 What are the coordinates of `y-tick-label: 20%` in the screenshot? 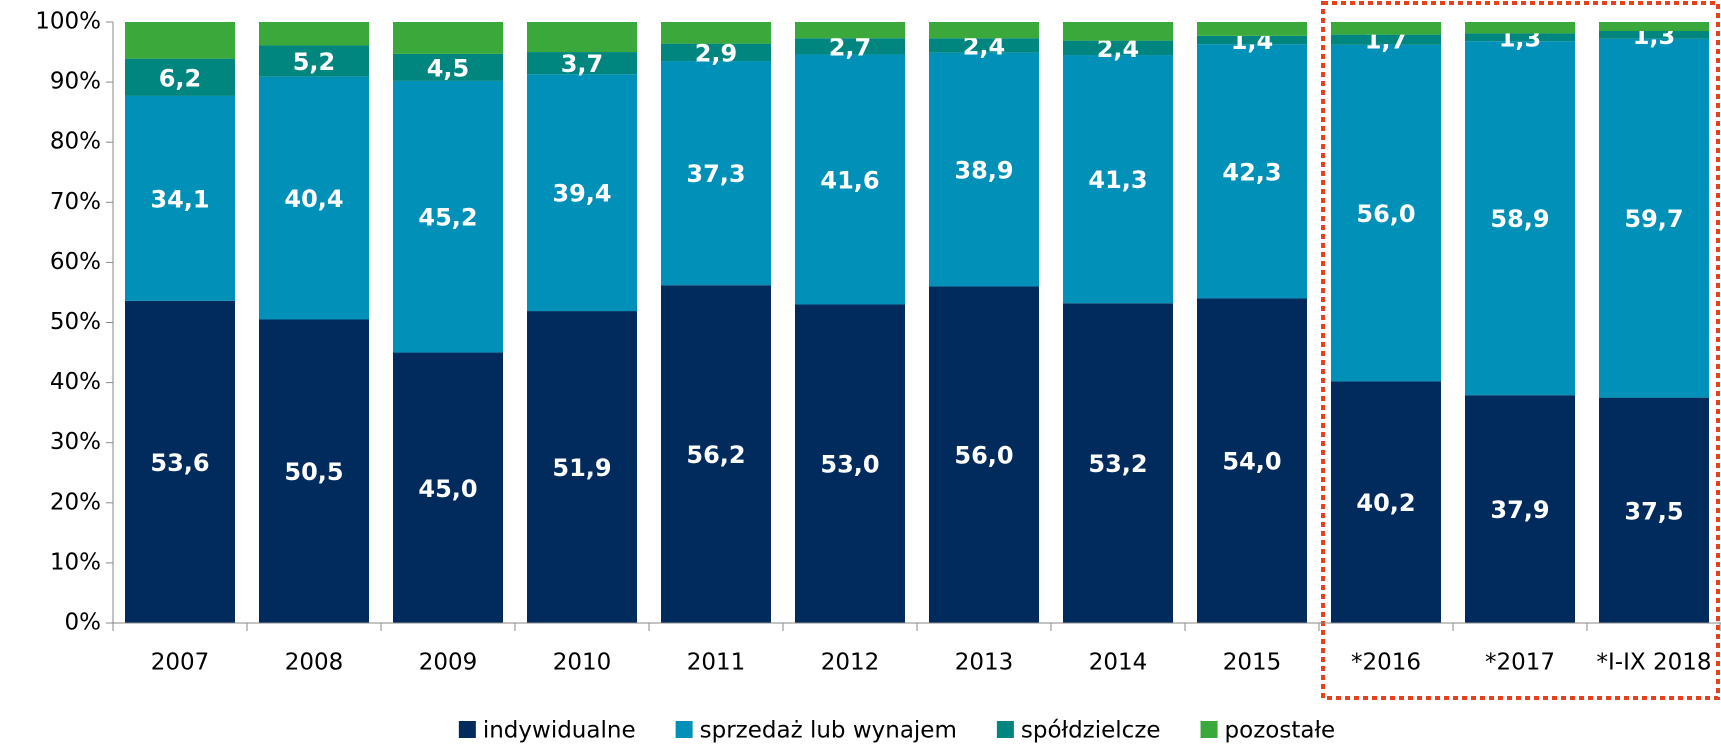 It's located at (75, 502).